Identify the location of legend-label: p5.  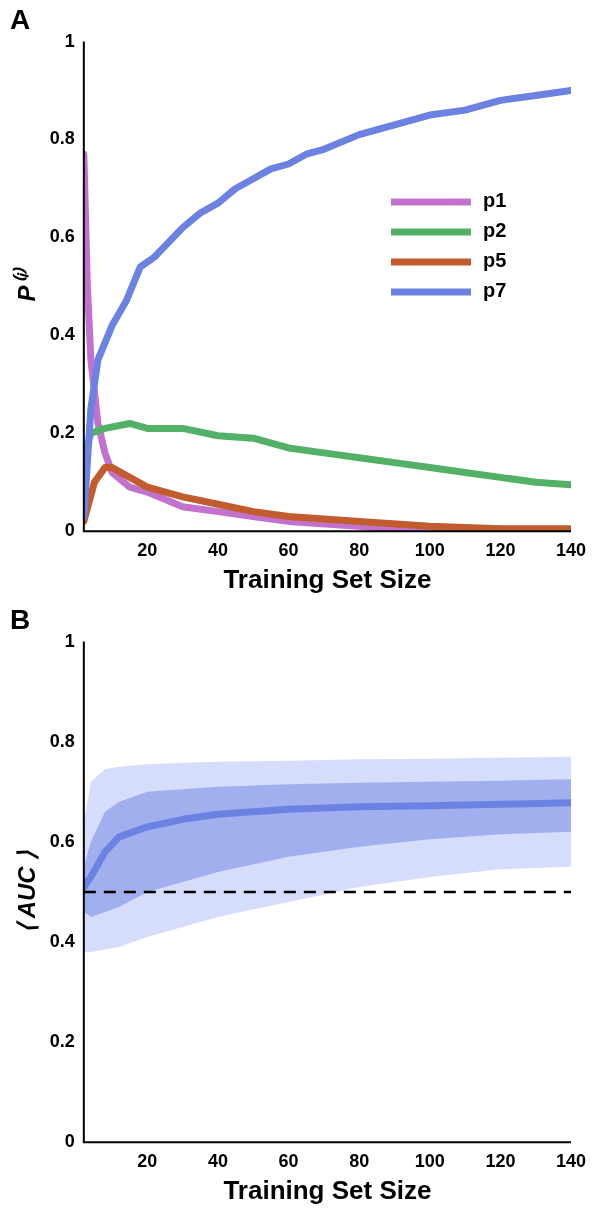
(495, 260).